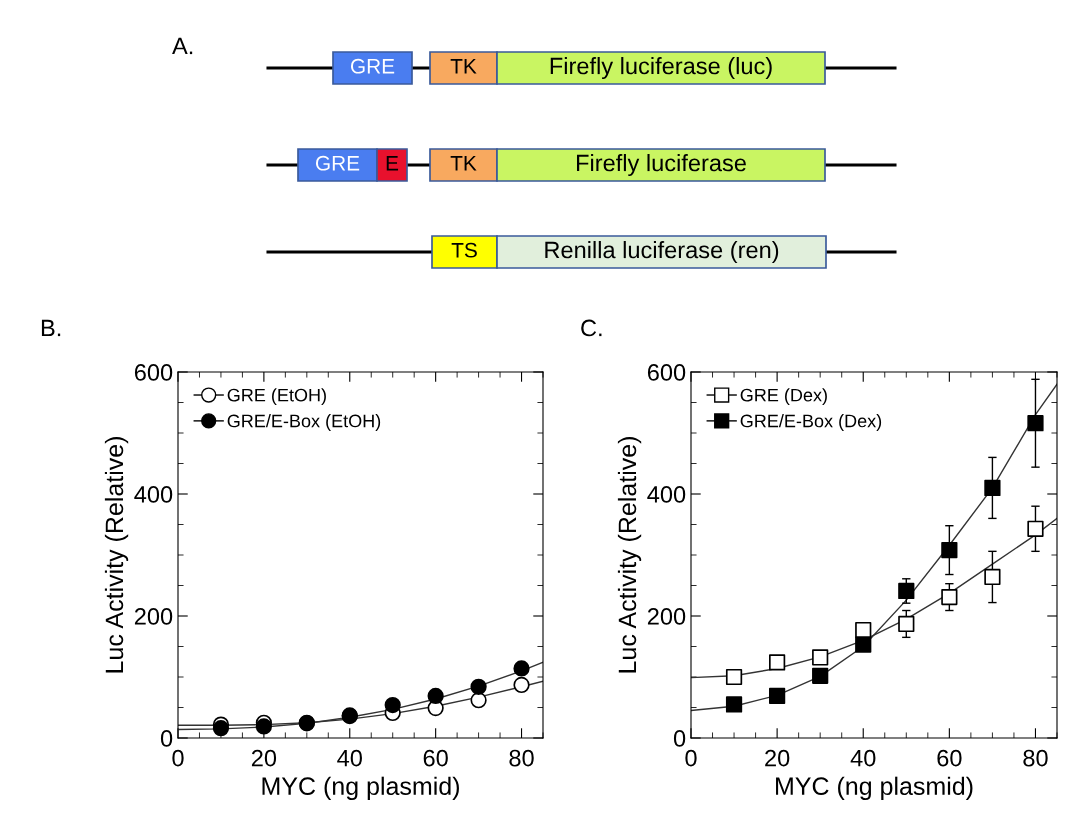 Image resolution: width=1078 pixels, height=834 pixels. I want to click on text: Firefly luciferase, so click(661, 165).